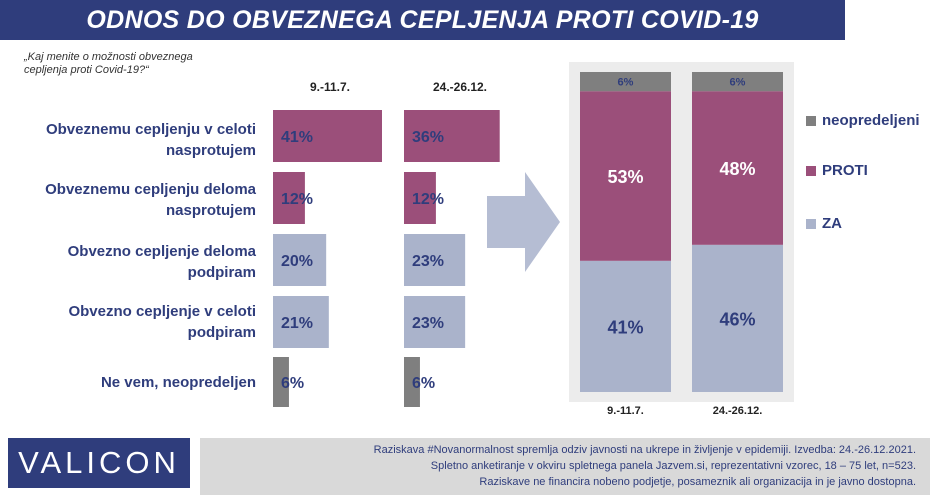 This screenshot has width=938, height=497. What do you see at coordinates (297, 261) in the screenshot?
I see `bar-label-1-3: 20%` at bounding box center [297, 261].